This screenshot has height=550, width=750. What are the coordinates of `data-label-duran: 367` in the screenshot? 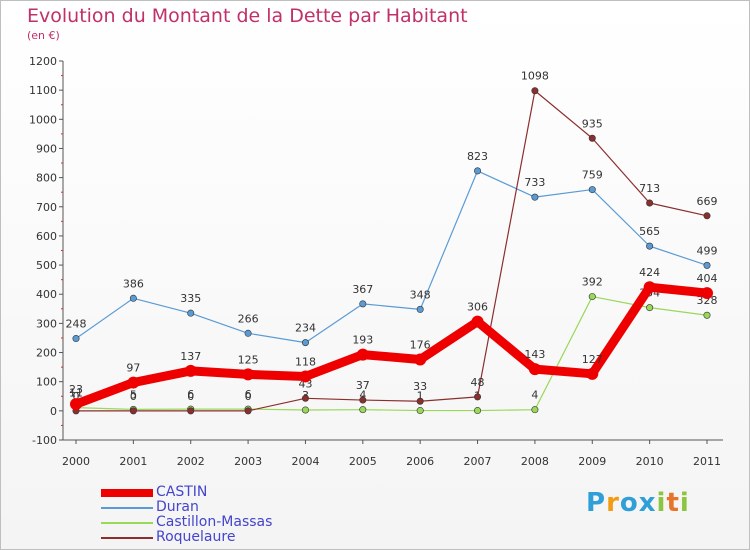 It's located at (362, 289).